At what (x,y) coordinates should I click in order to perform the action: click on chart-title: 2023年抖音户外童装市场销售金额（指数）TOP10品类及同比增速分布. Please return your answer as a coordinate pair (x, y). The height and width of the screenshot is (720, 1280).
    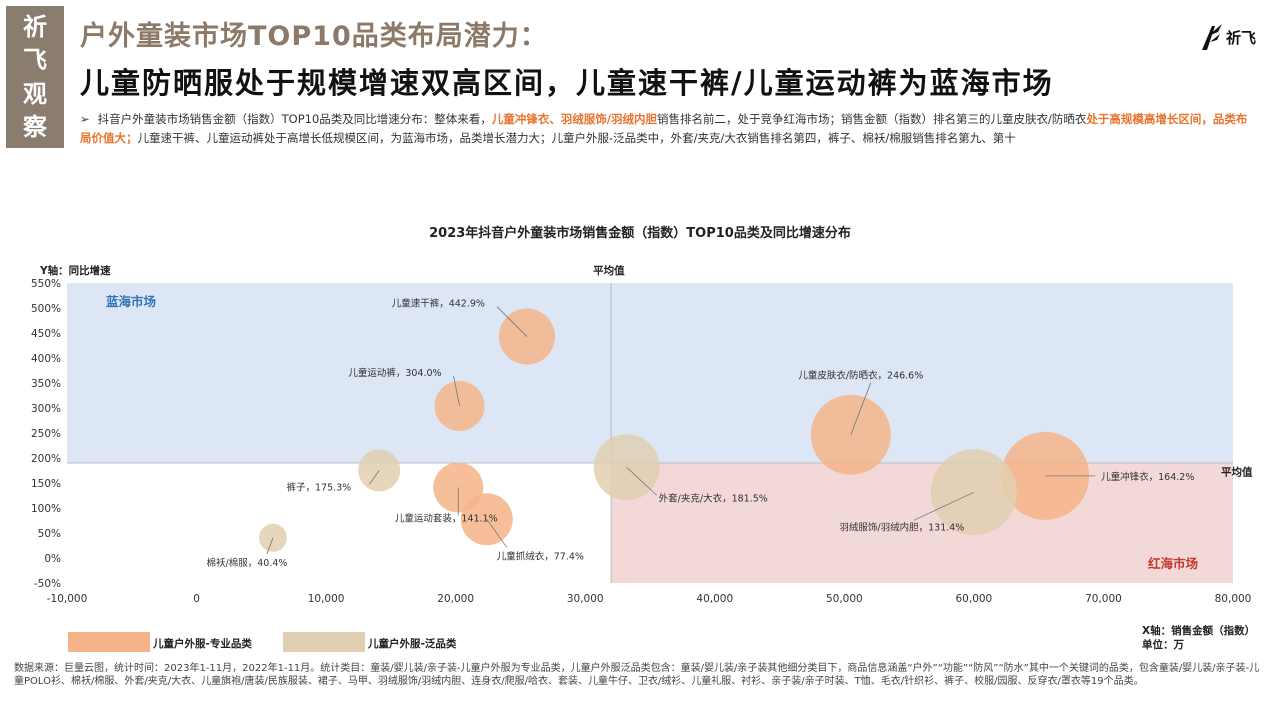
    Looking at the image, I should click on (640, 233).